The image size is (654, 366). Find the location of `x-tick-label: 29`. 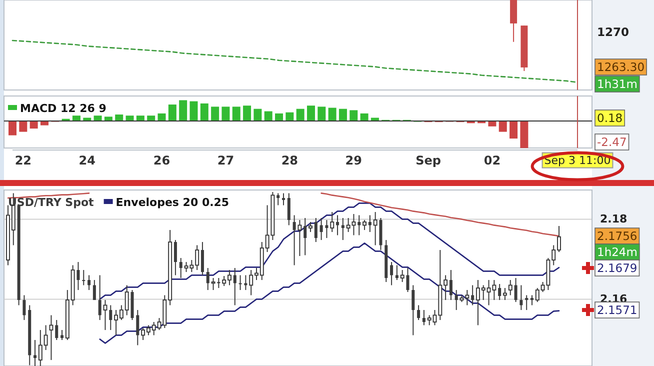

x-tick-label: 29 is located at coordinates (353, 161).